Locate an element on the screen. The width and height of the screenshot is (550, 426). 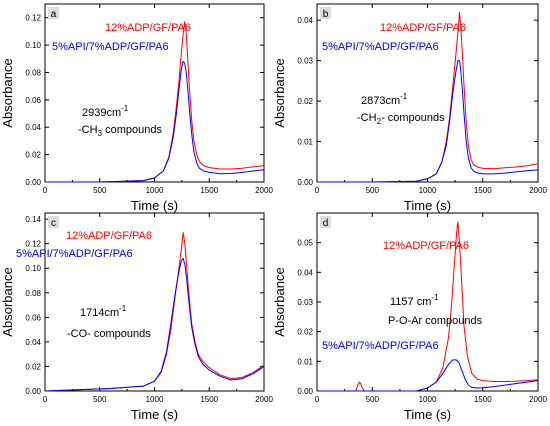
compound-annotation: -CO- compounds is located at coordinates (109, 334).